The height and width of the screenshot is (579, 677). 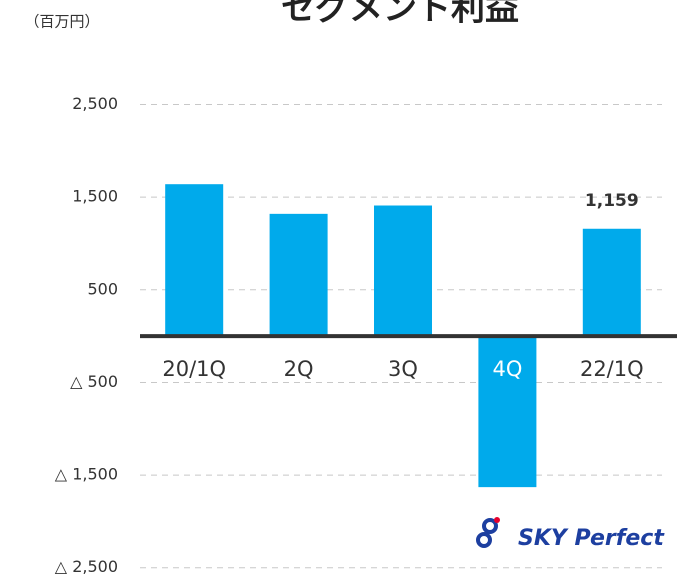 What do you see at coordinates (591, 538) in the screenshot?
I see `logo-text: SKY Perfect` at bounding box center [591, 538].